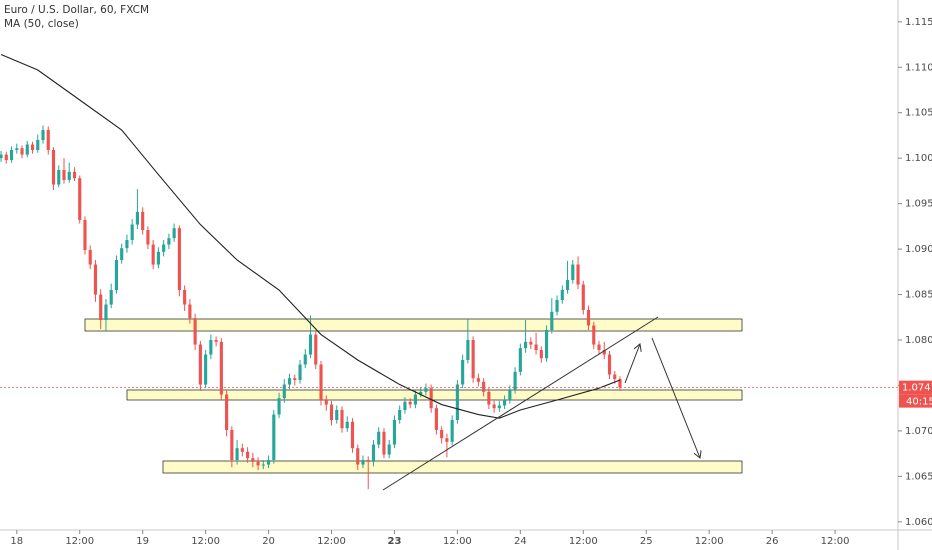  Describe the element at coordinates (772, 541) in the screenshot. I see `x-tick-label: 26` at that location.